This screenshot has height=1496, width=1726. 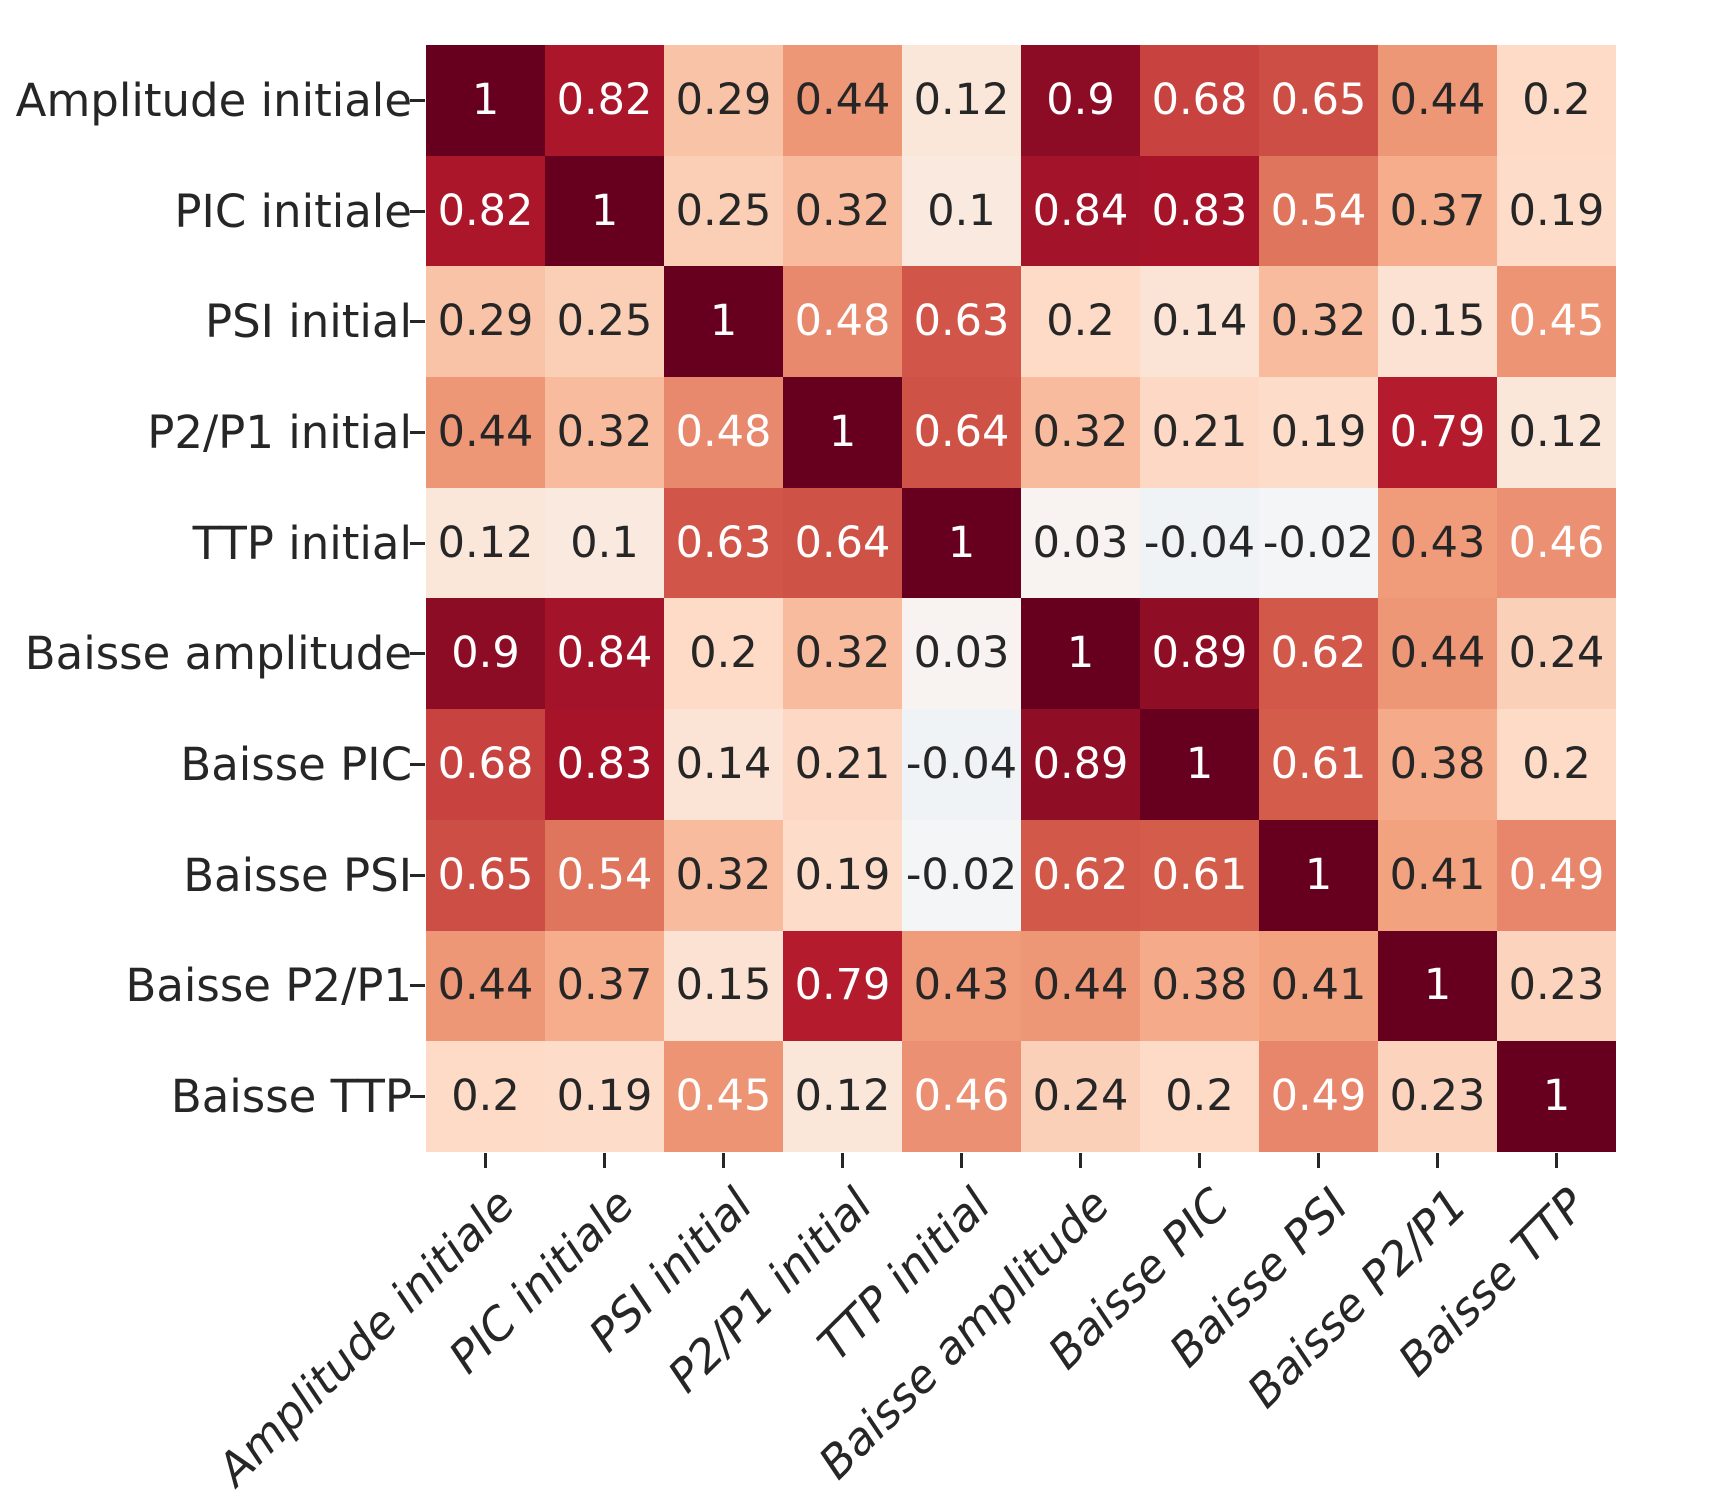 I want to click on cell-value: 0.43, so click(x=1437, y=542).